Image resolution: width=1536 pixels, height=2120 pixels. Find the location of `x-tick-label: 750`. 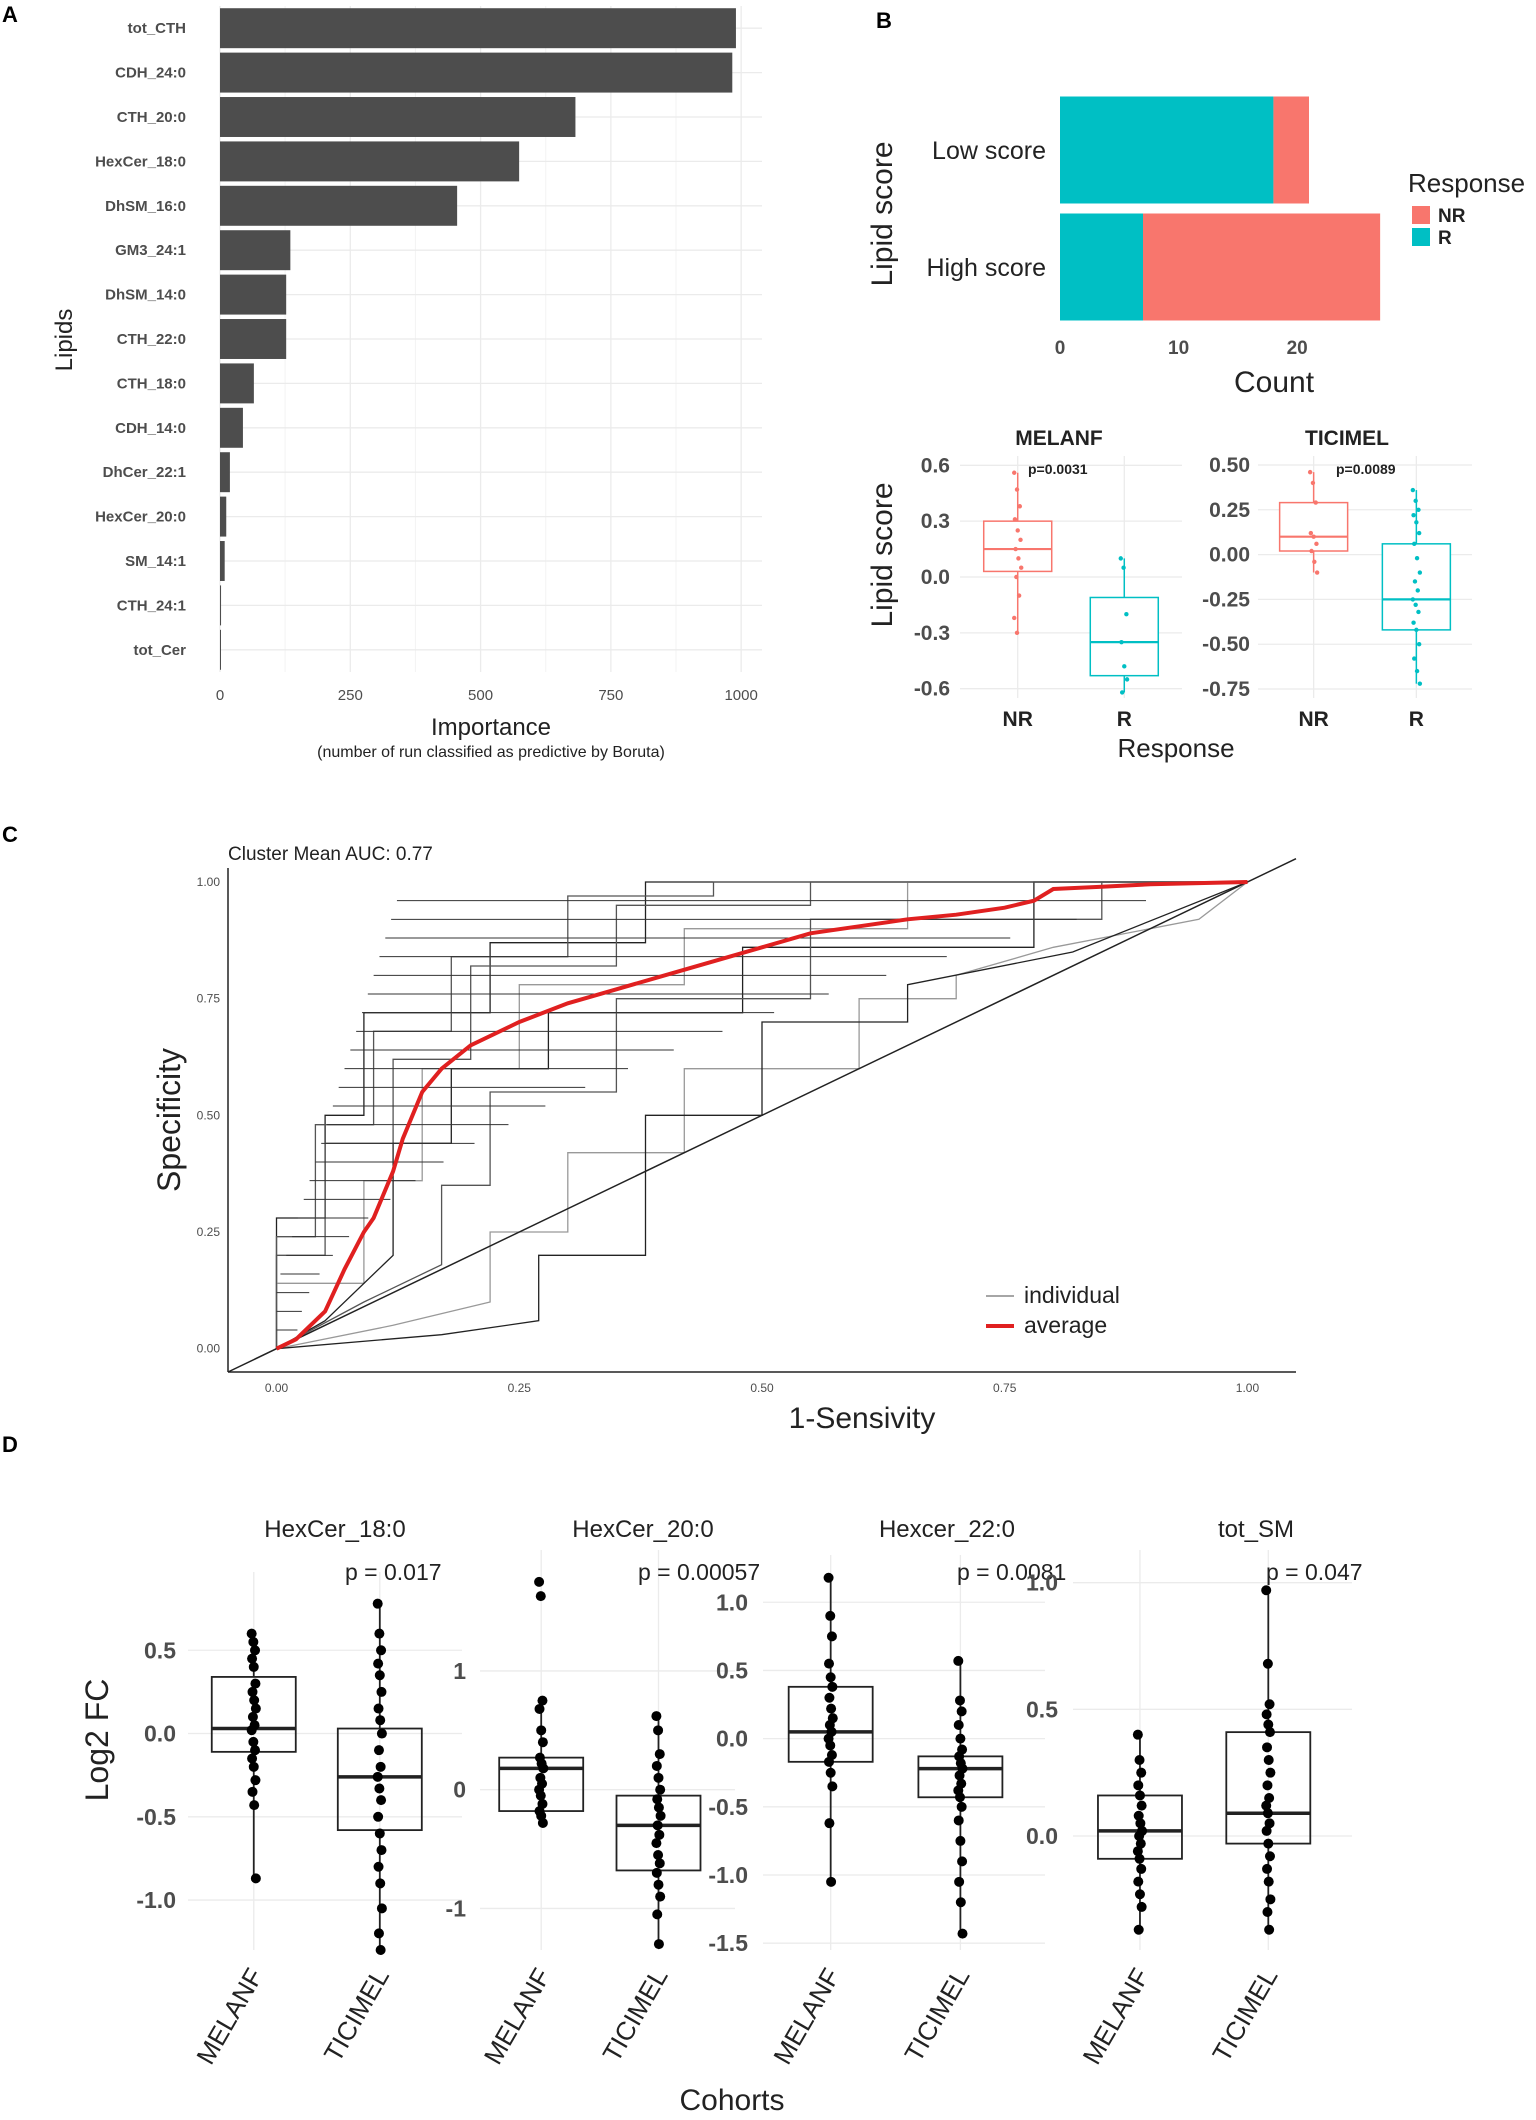

x-tick-label: 750 is located at coordinates (610, 695).